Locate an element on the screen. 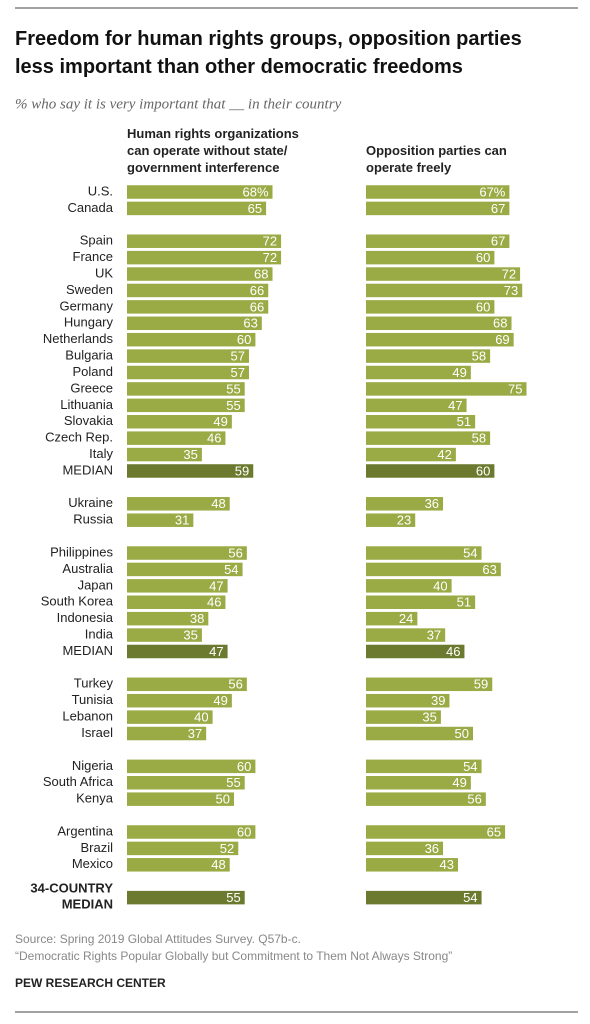 This screenshot has width=590, height=1024. category-label: Japan is located at coordinates (95, 584).